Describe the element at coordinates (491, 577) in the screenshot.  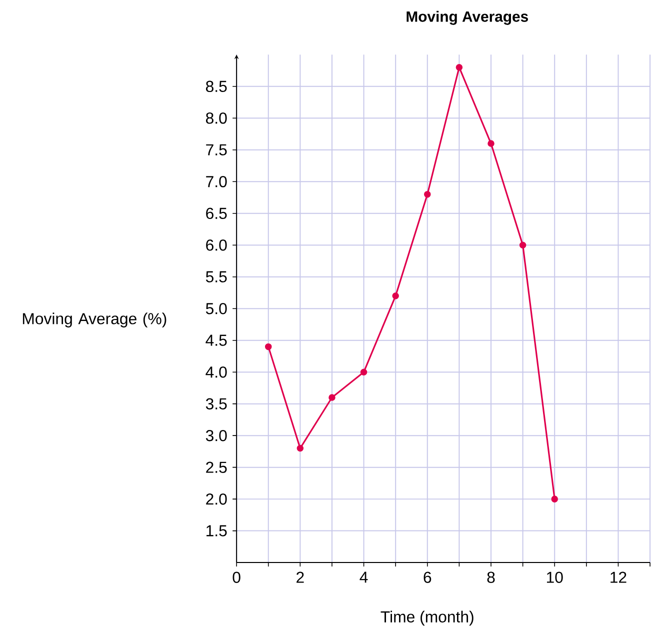
I see `x-tick-label: 8` at that location.